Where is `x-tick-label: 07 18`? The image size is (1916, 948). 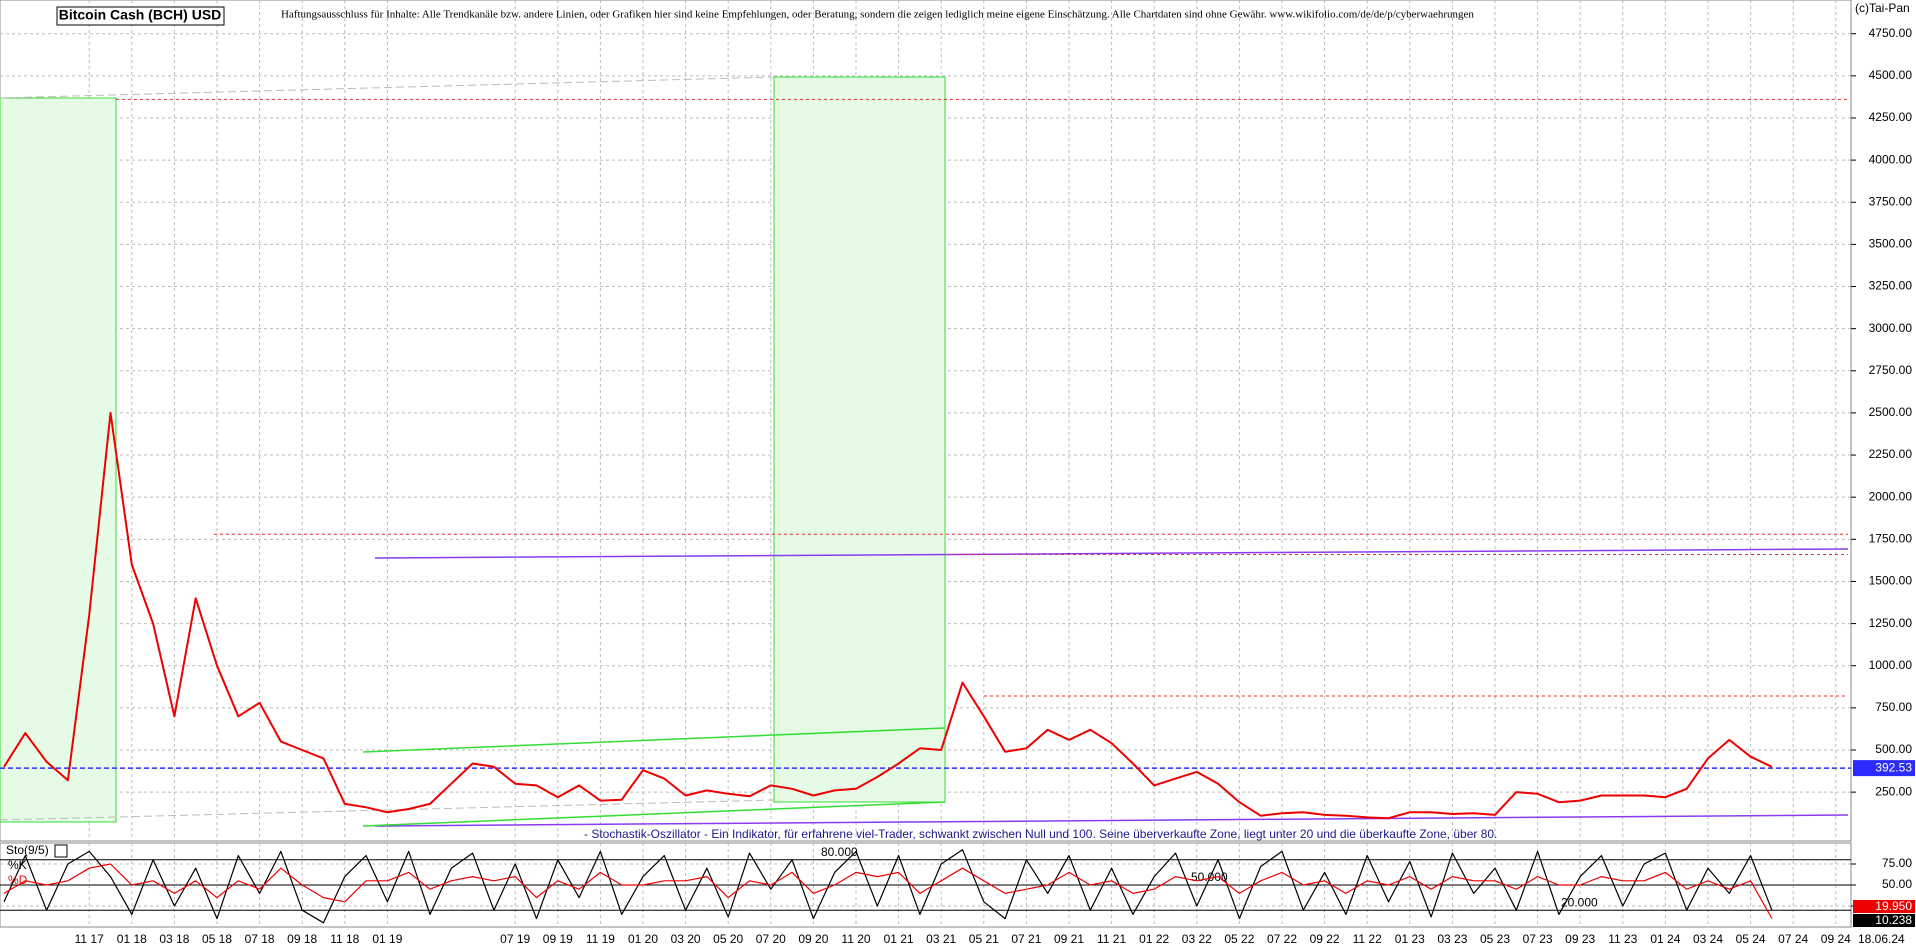 x-tick-label: 07 18 is located at coordinates (260, 939).